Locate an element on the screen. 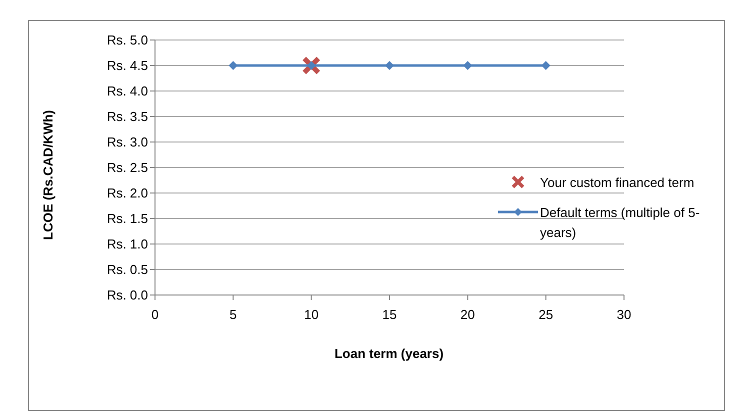 The height and width of the screenshot is (419, 733). x-tick-label: 25 is located at coordinates (546, 314).